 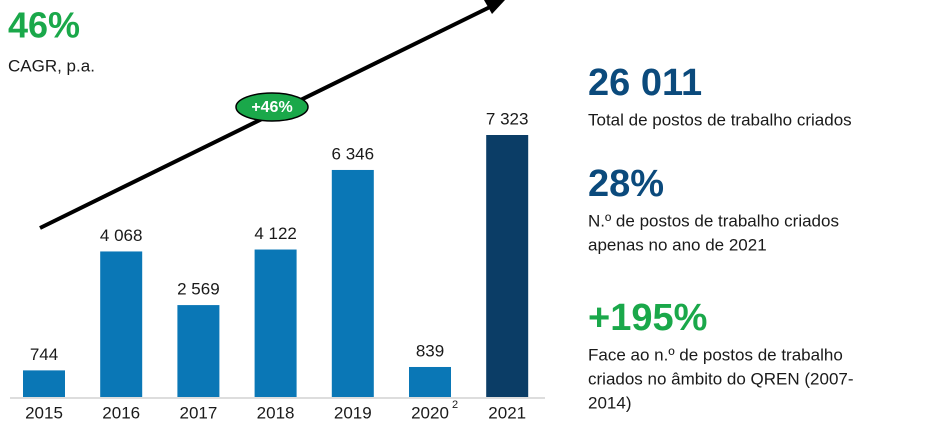 What do you see at coordinates (720, 119) in the screenshot?
I see `stat-description: Total de postos de trabalho criados` at bounding box center [720, 119].